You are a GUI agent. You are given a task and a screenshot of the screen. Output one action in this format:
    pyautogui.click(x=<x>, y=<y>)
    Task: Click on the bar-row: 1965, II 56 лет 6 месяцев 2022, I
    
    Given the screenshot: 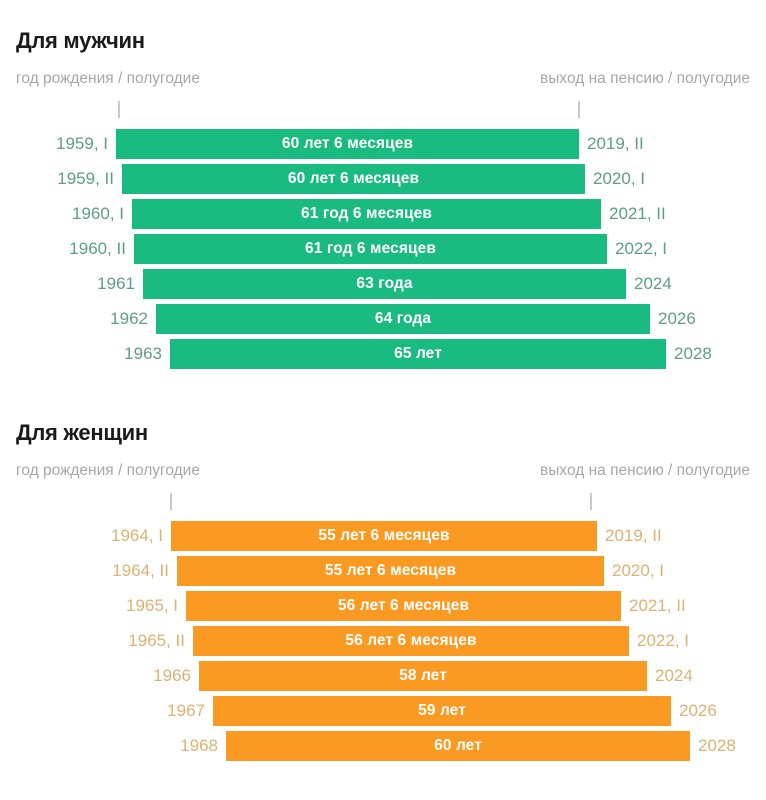 What is the action you would take?
    pyautogui.click(x=383, y=641)
    